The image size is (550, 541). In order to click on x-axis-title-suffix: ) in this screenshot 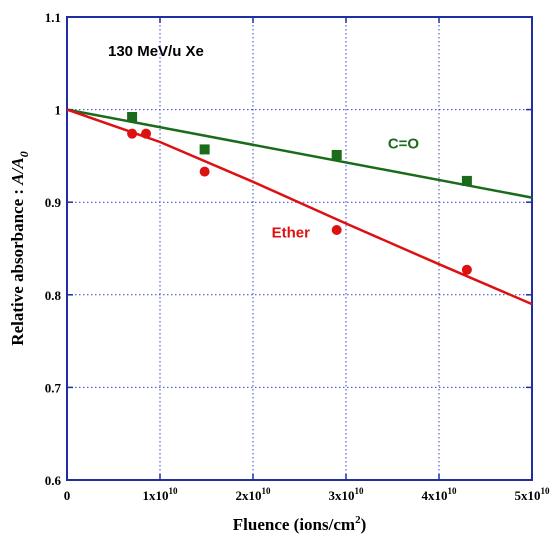, I will do `click(364, 524)`.